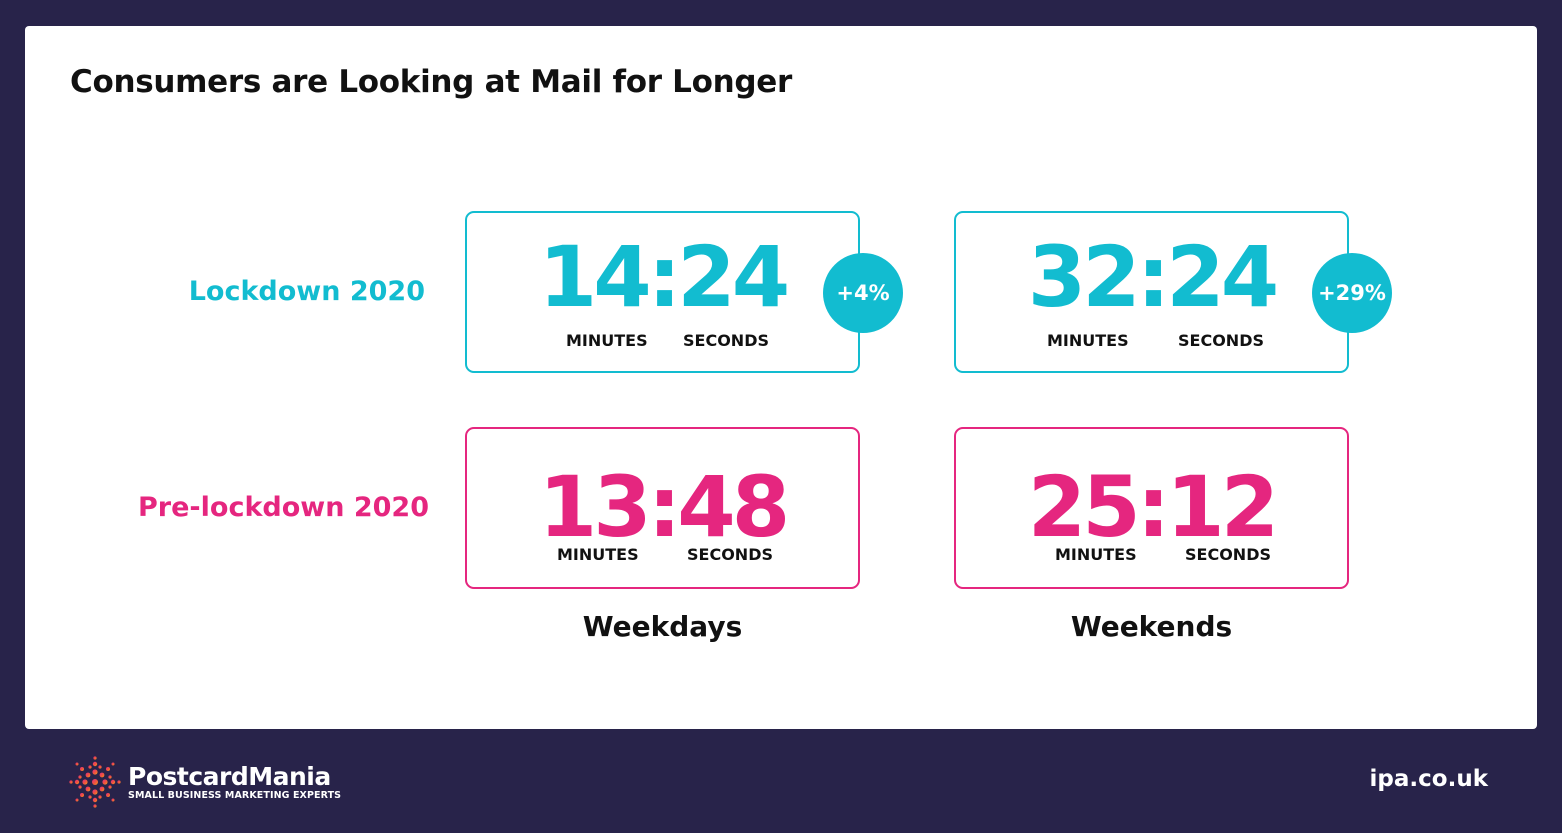 The width and height of the screenshot is (1562, 833). I want to click on pre-lockdown-weekends-box: 25:12 MINUTES SECONDS, so click(1151, 508).